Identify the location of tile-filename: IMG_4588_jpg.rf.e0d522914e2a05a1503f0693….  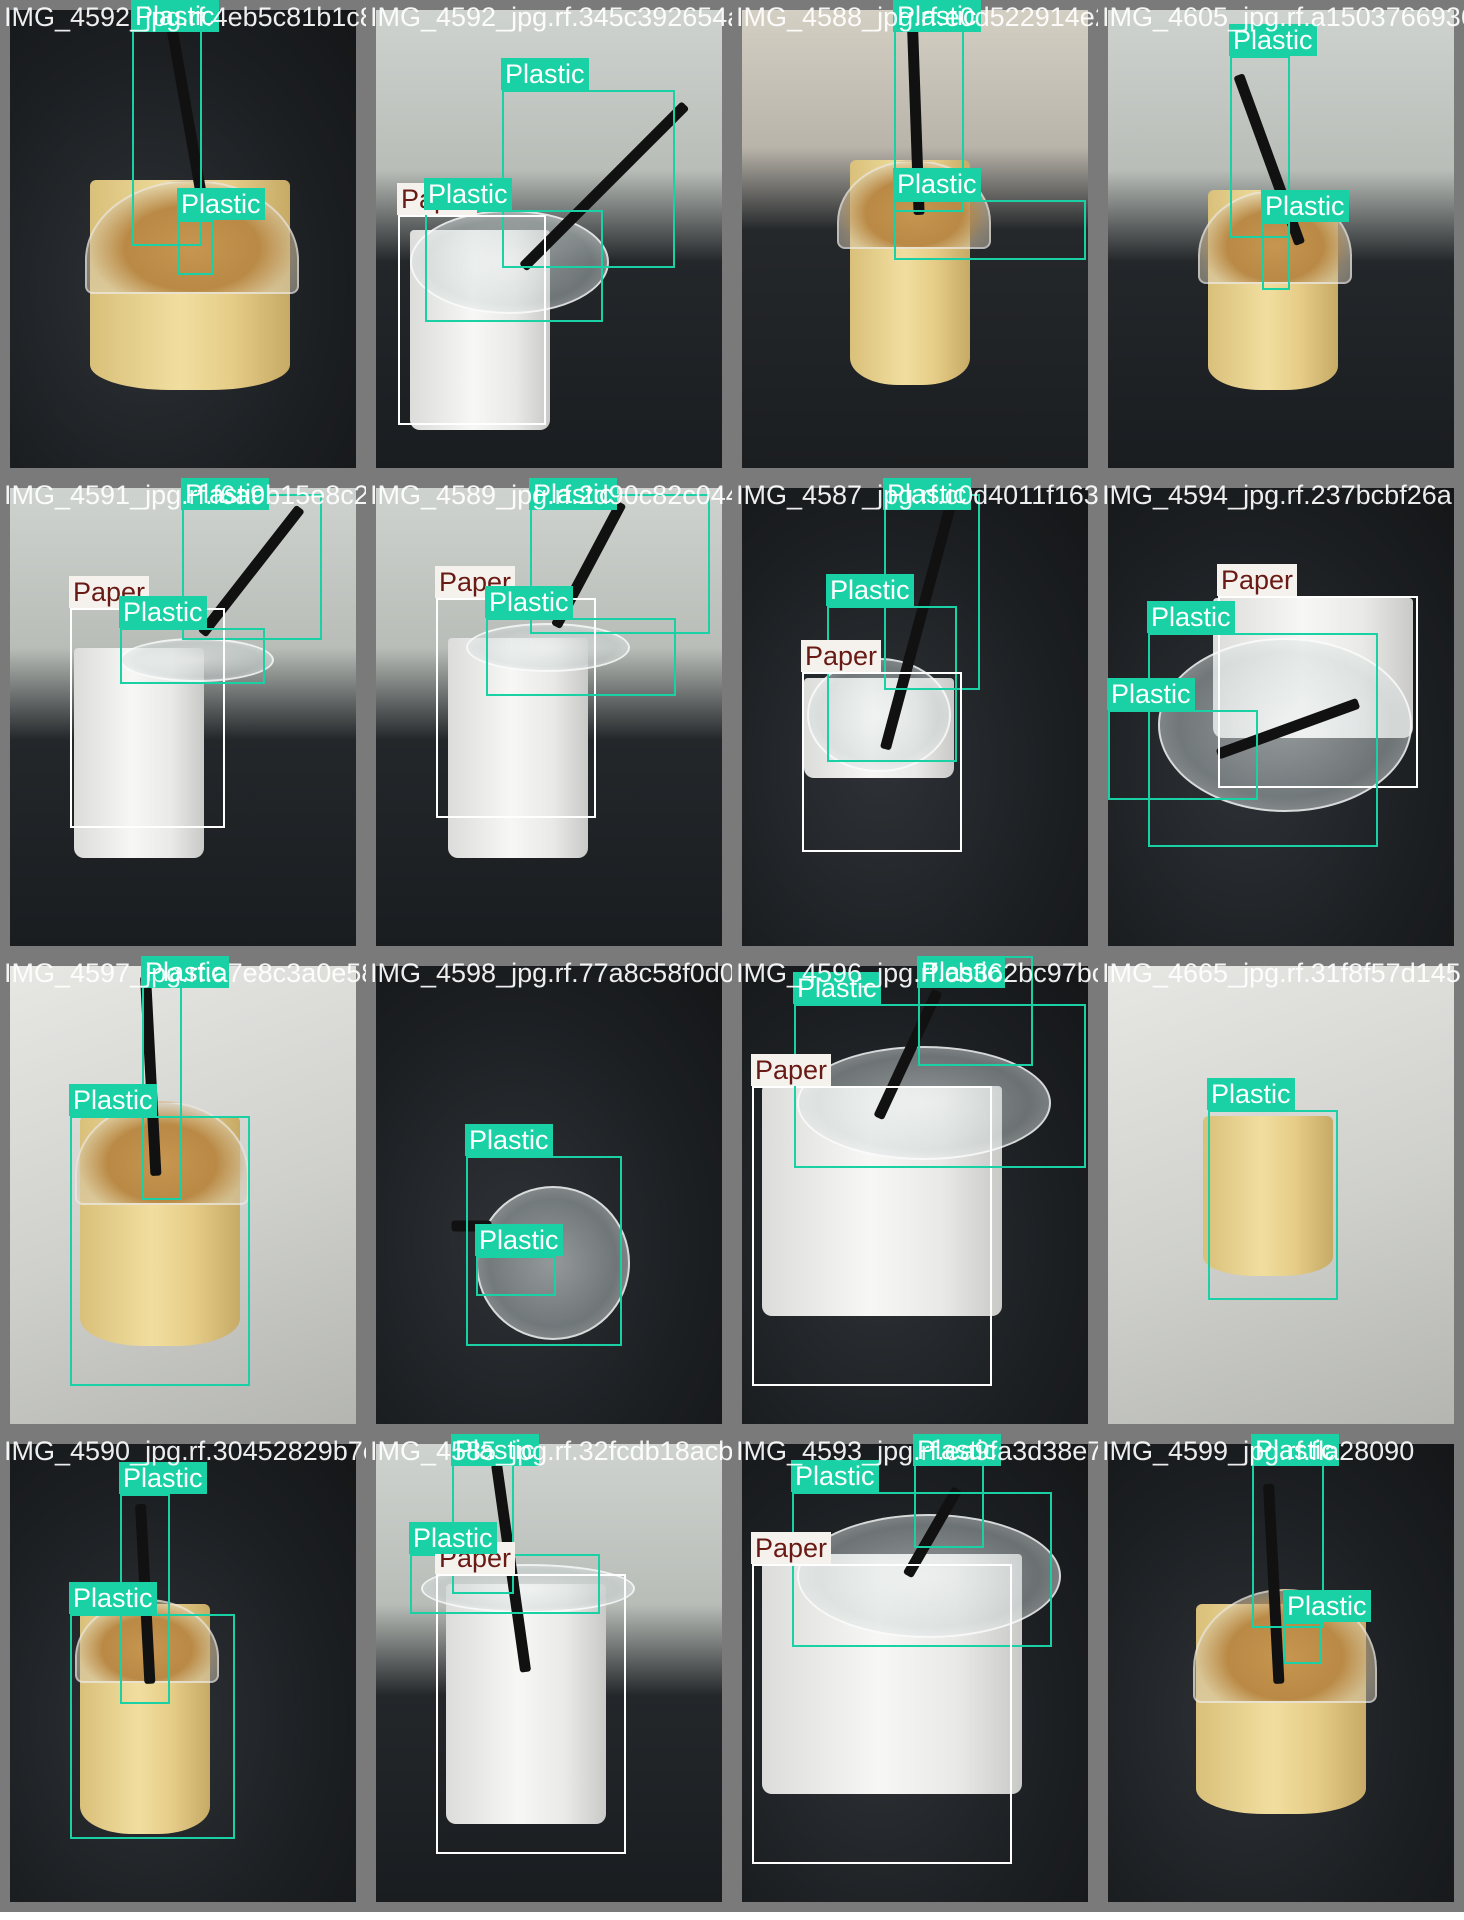
(917, 17).